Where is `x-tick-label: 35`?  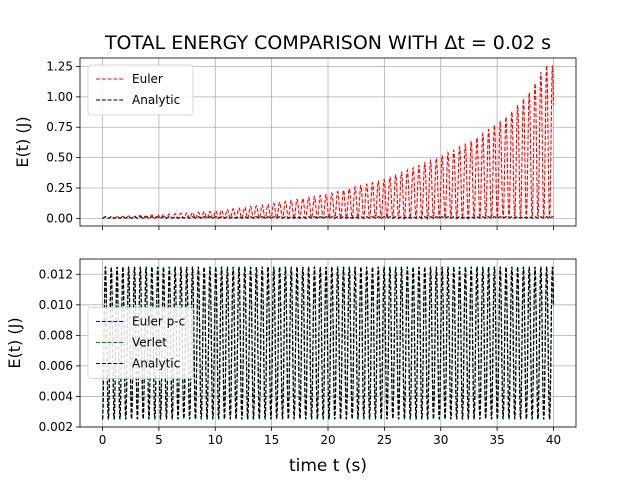
x-tick-label: 35 is located at coordinates (496, 440).